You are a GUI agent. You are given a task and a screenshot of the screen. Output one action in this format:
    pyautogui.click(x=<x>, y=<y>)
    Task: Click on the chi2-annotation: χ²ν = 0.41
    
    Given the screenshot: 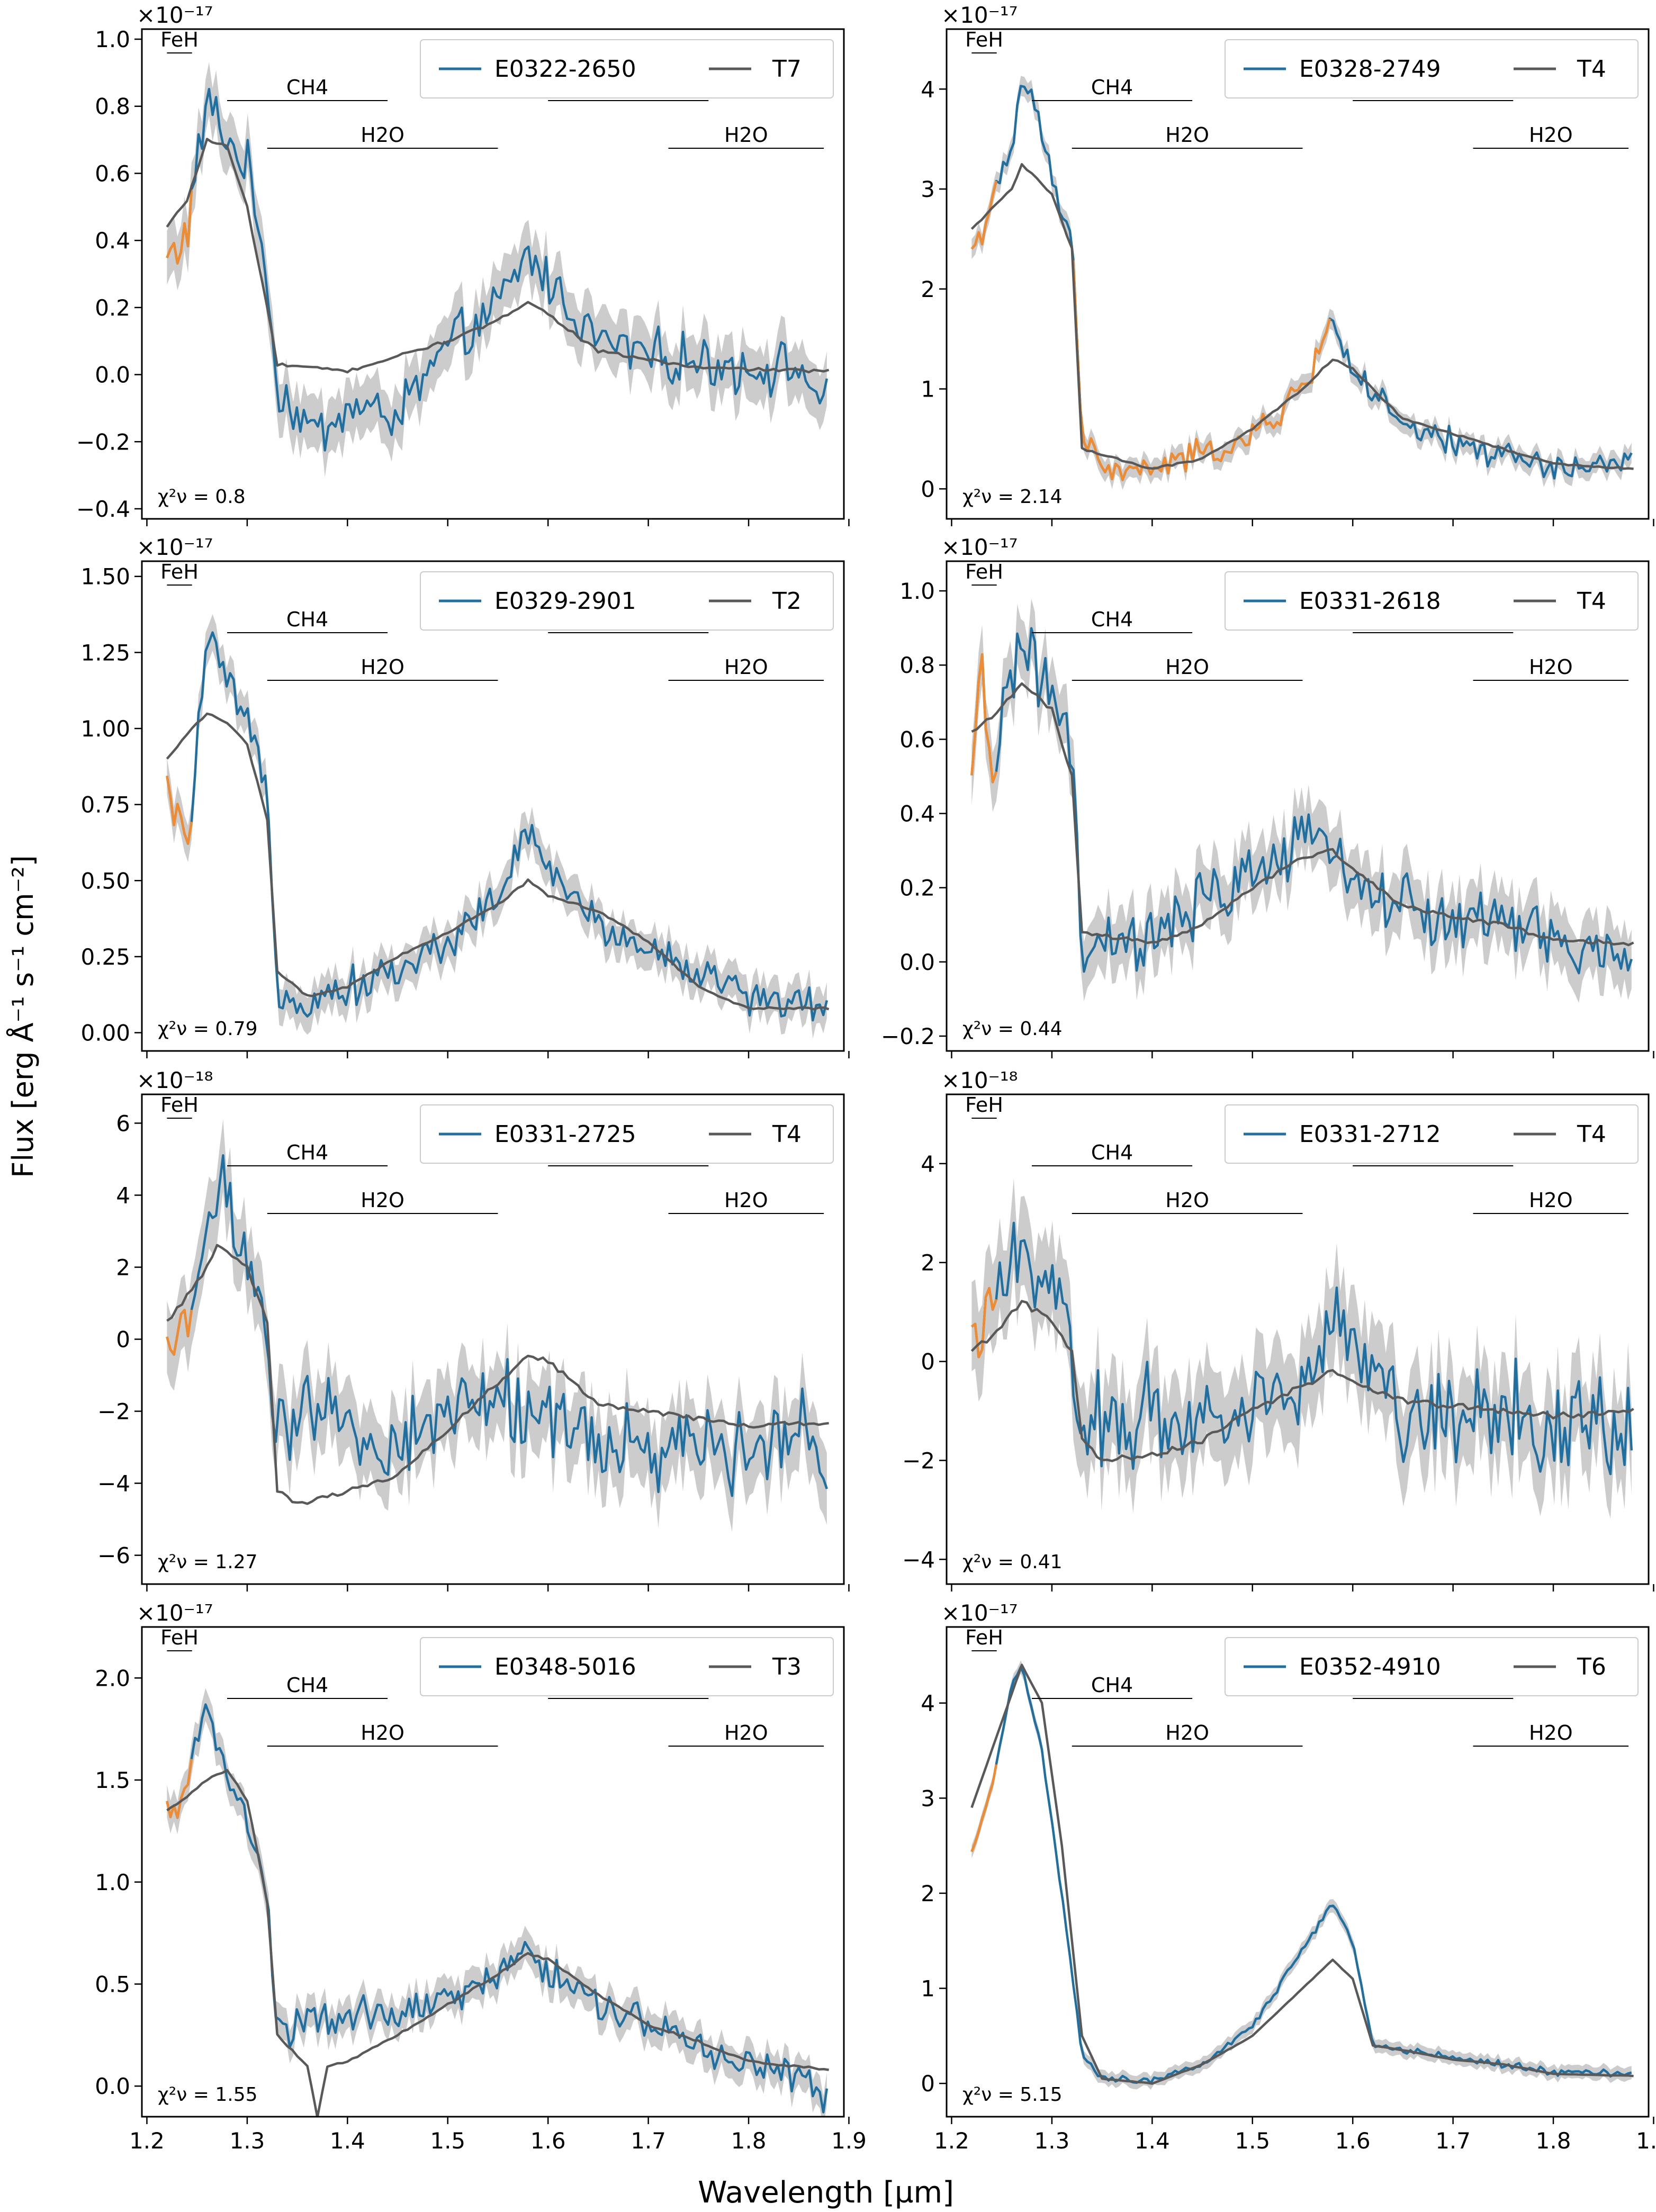 What is the action you would take?
    pyautogui.click(x=1012, y=1562)
    